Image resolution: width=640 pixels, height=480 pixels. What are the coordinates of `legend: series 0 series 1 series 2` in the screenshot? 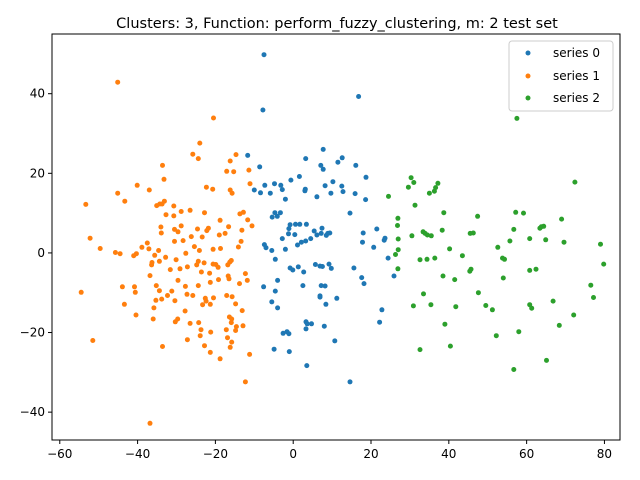 It's located at (561, 76).